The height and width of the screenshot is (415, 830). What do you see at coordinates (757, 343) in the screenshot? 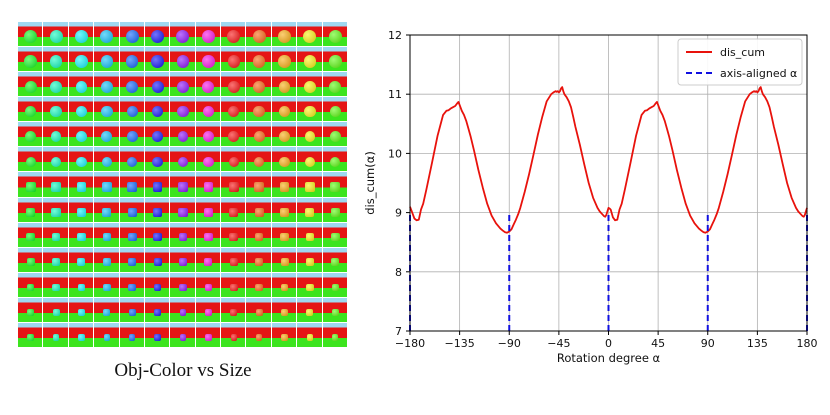
I see `x-tick-label: 135` at bounding box center [757, 343].